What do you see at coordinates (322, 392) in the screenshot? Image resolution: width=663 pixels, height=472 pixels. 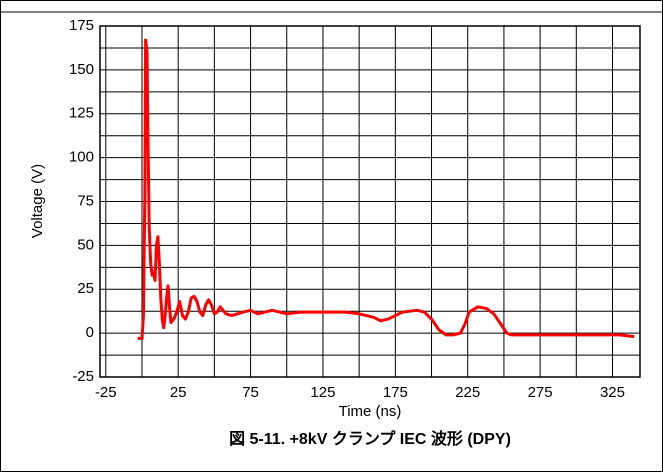 I see `x-tick-label: 125` at bounding box center [322, 392].